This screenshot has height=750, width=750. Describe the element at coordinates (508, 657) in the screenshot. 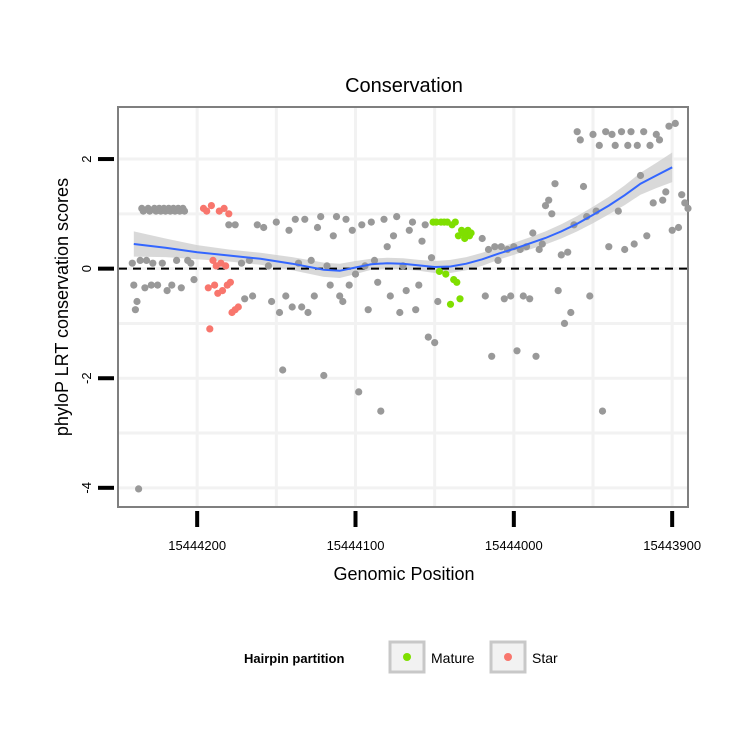

I see `legend-dot-star` at that location.